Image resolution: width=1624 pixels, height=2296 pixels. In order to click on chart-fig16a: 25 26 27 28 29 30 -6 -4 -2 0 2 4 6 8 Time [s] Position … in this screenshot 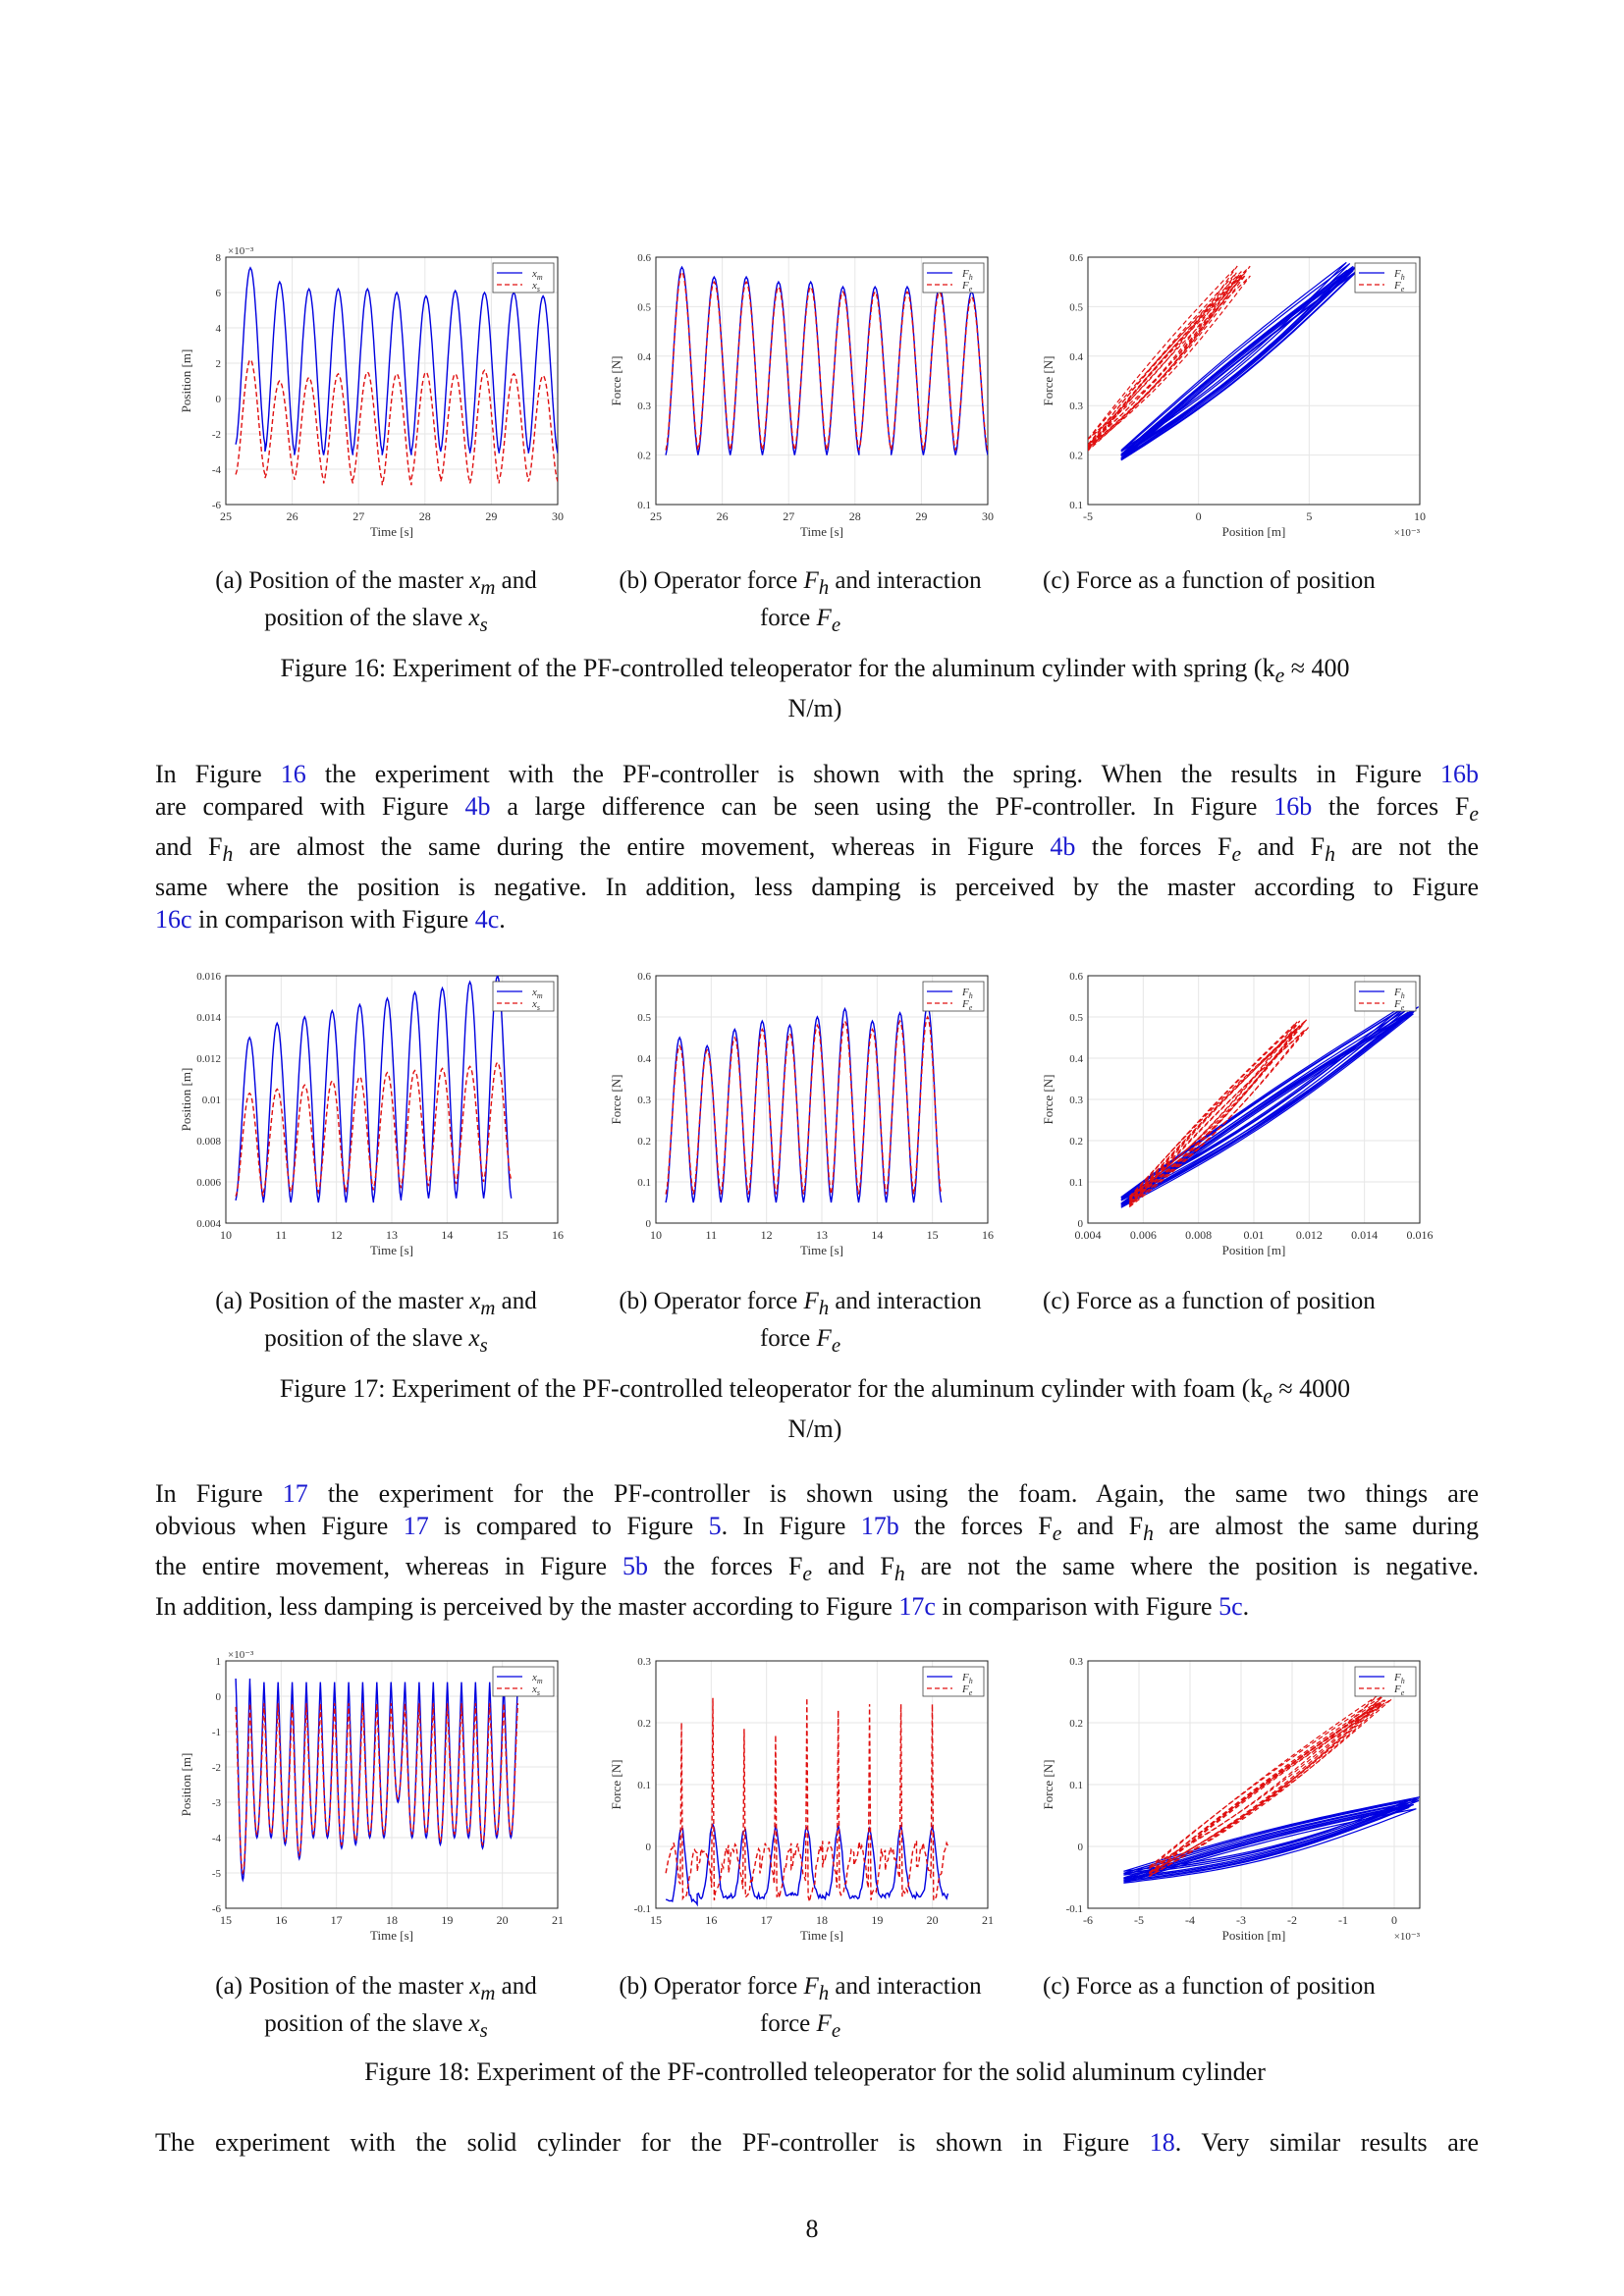, I will do `click(371, 392)`.